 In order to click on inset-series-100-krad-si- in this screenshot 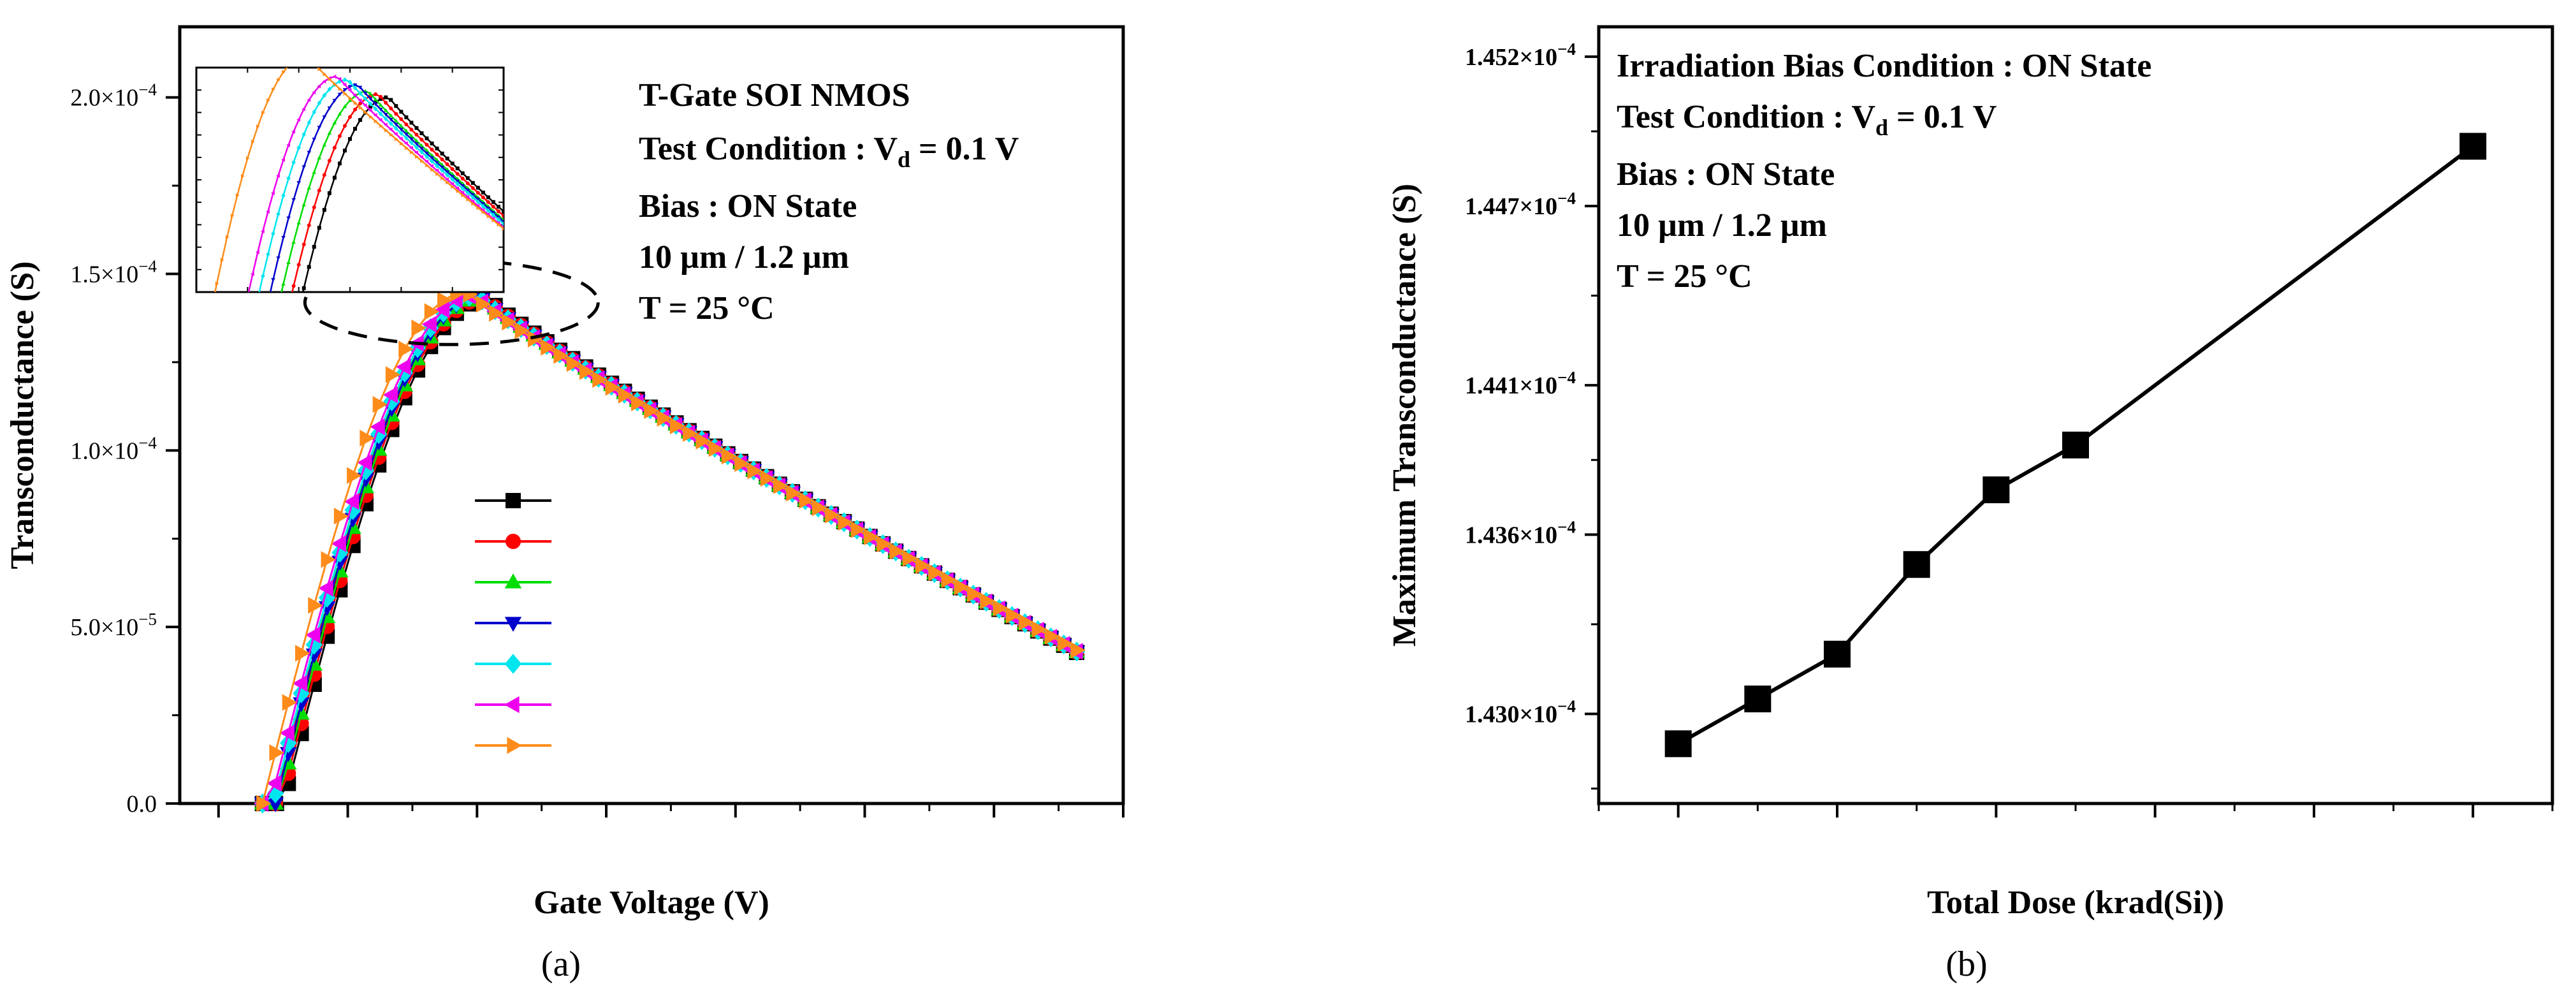, I will do `click(352, 392)`.